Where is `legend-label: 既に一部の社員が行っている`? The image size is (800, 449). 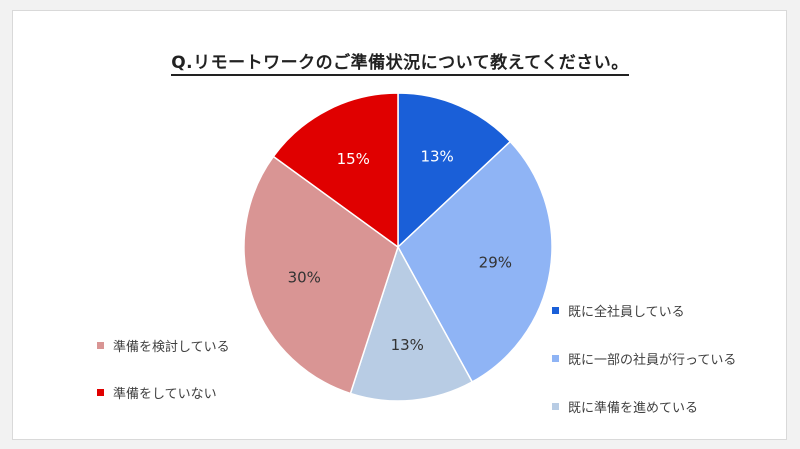 legend-label: 既に一部の社員が行っている is located at coordinates (652, 360).